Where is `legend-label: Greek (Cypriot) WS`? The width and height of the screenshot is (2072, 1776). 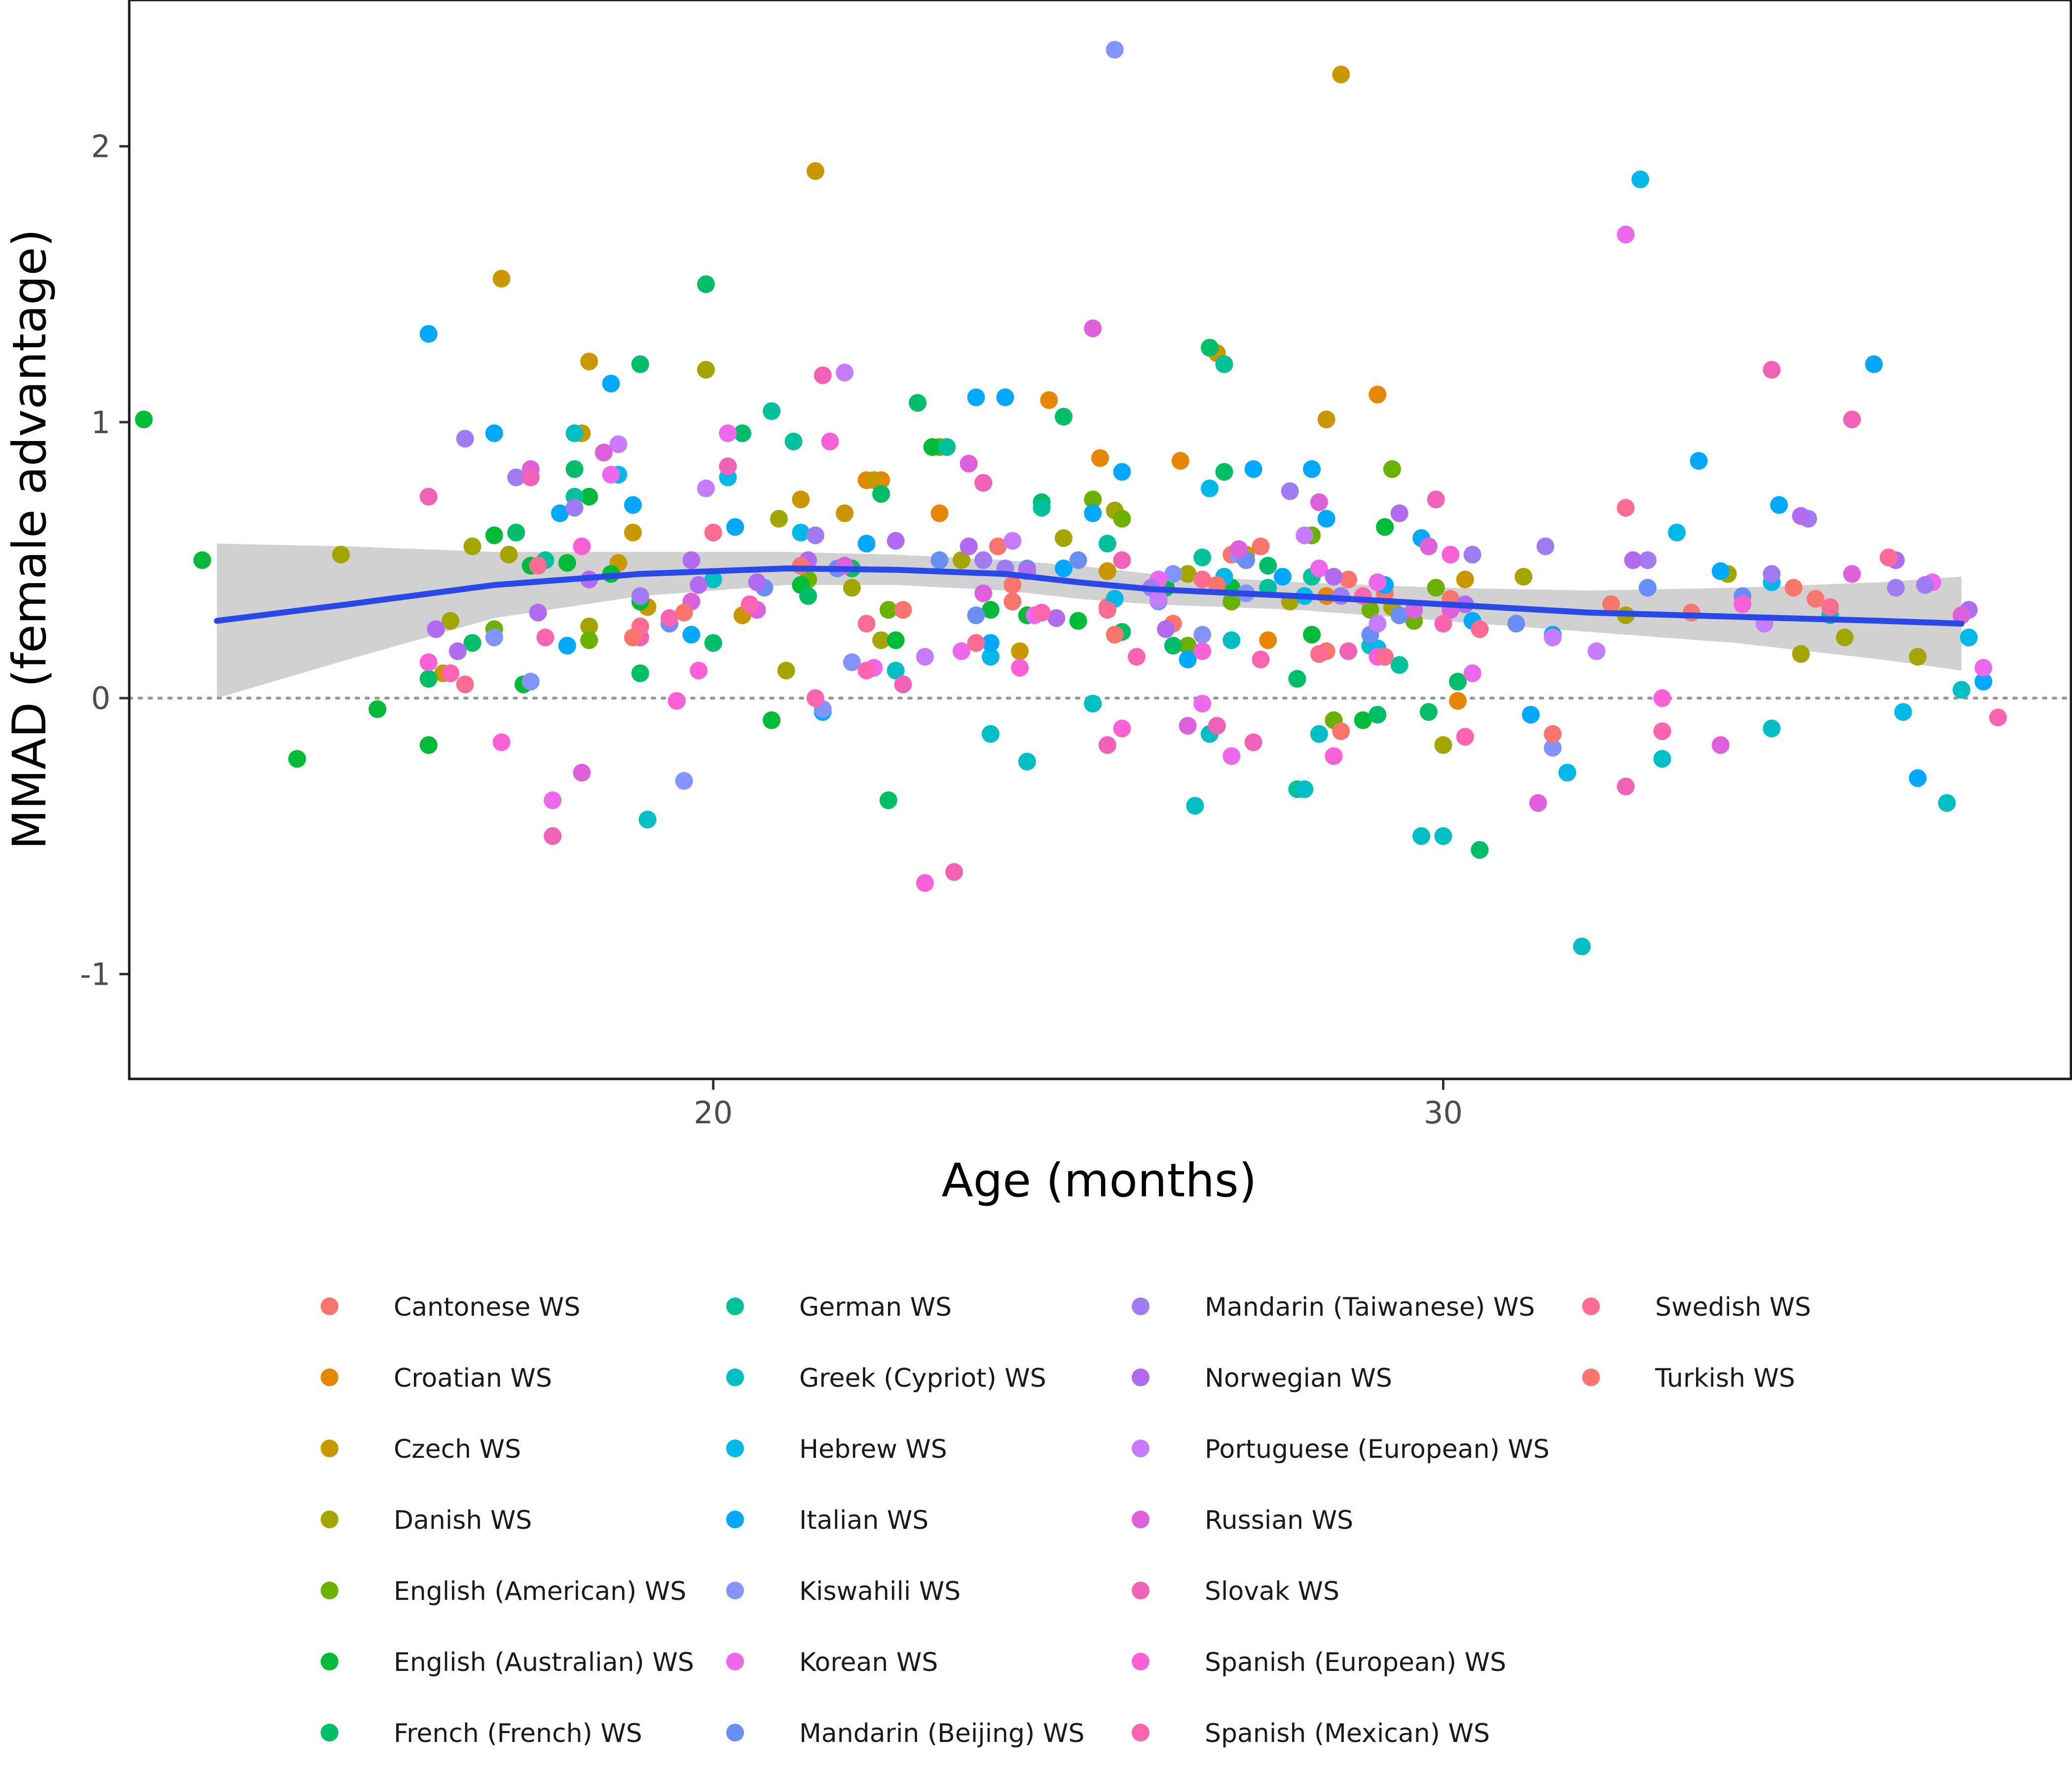
legend-label: Greek (Cypriot) WS is located at coordinates (923, 1379).